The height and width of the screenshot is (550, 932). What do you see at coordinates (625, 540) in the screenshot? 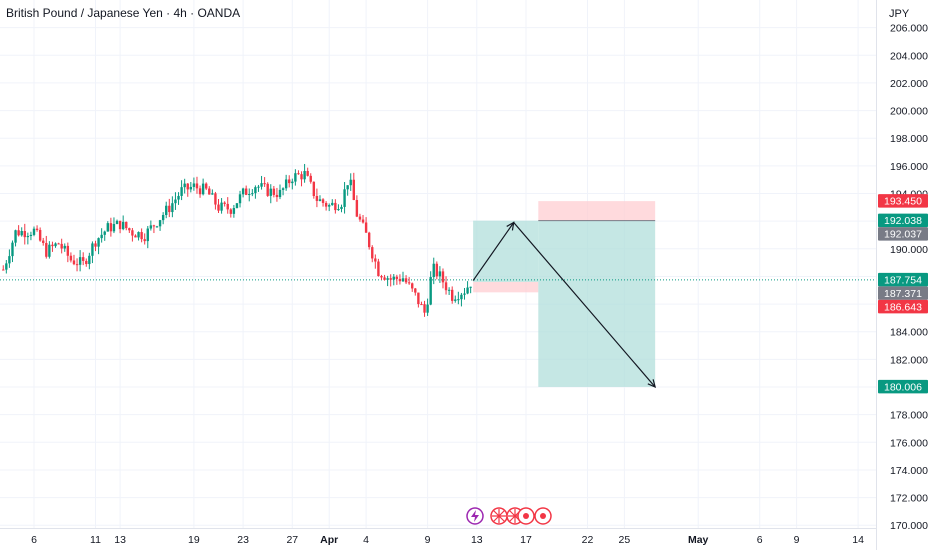
I see `time-tick-label: 25` at bounding box center [625, 540].